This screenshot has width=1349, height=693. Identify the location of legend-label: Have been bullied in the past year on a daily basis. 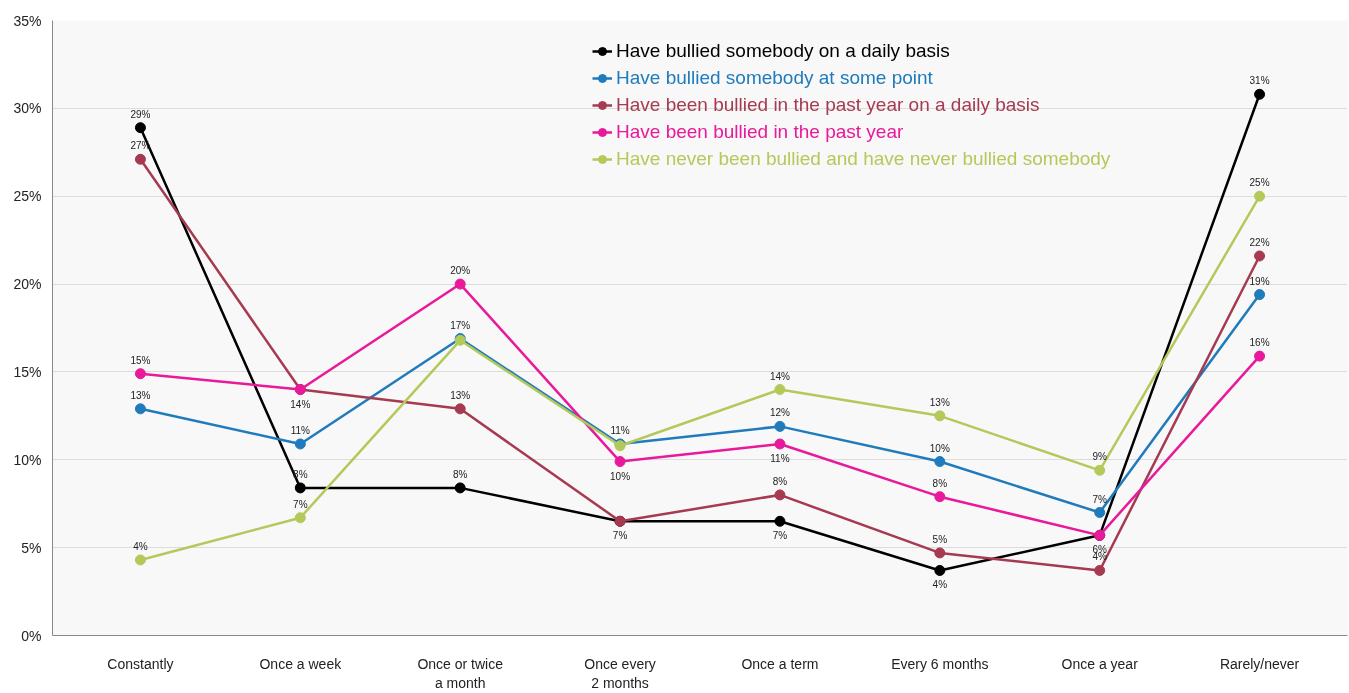
(828, 105).